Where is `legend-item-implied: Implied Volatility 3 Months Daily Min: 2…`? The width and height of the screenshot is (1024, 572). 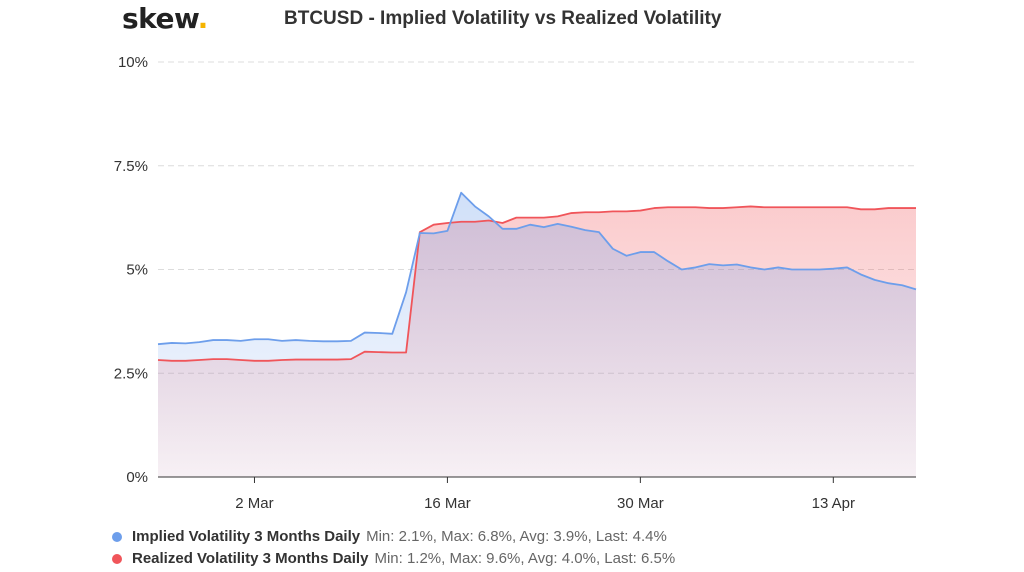
legend-item-implied: Implied Volatility 3 Months Daily Min: 2… is located at coordinates (393, 537).